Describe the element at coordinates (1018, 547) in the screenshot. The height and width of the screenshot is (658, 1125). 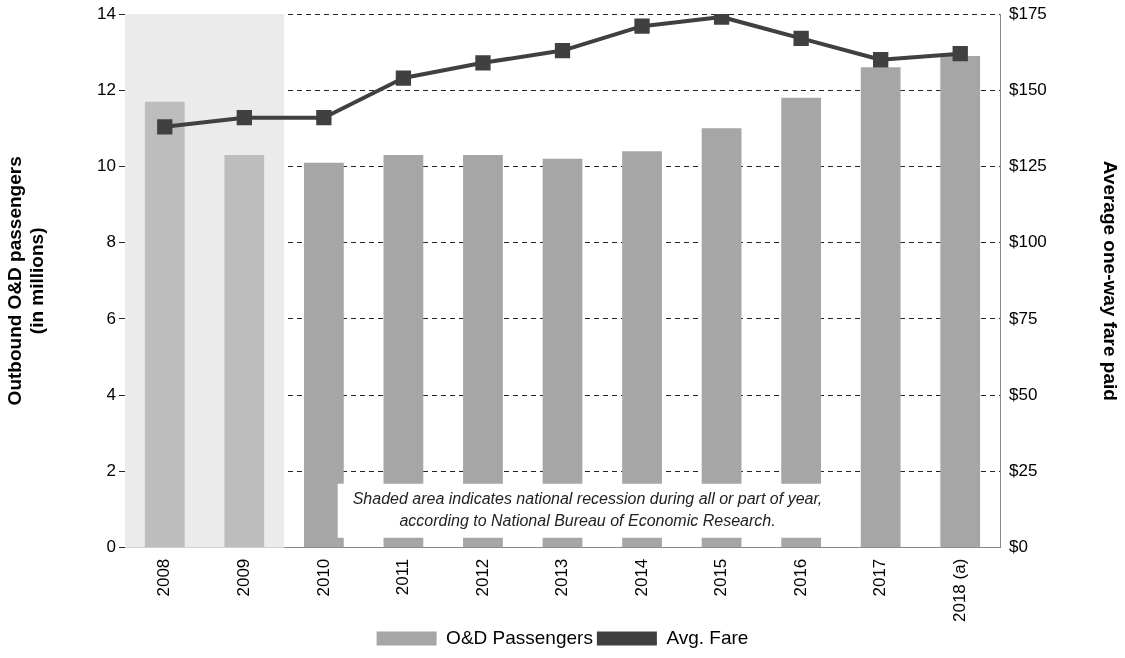
I see `y2-tick-label: $0` at that location.